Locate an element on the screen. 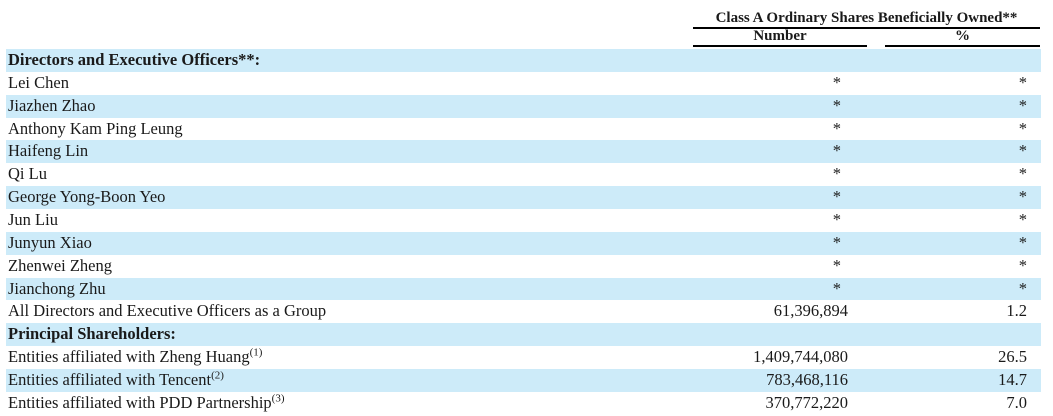 The image size is (1053, 416). column-header-number: Number is located at coordinates (780, 38).